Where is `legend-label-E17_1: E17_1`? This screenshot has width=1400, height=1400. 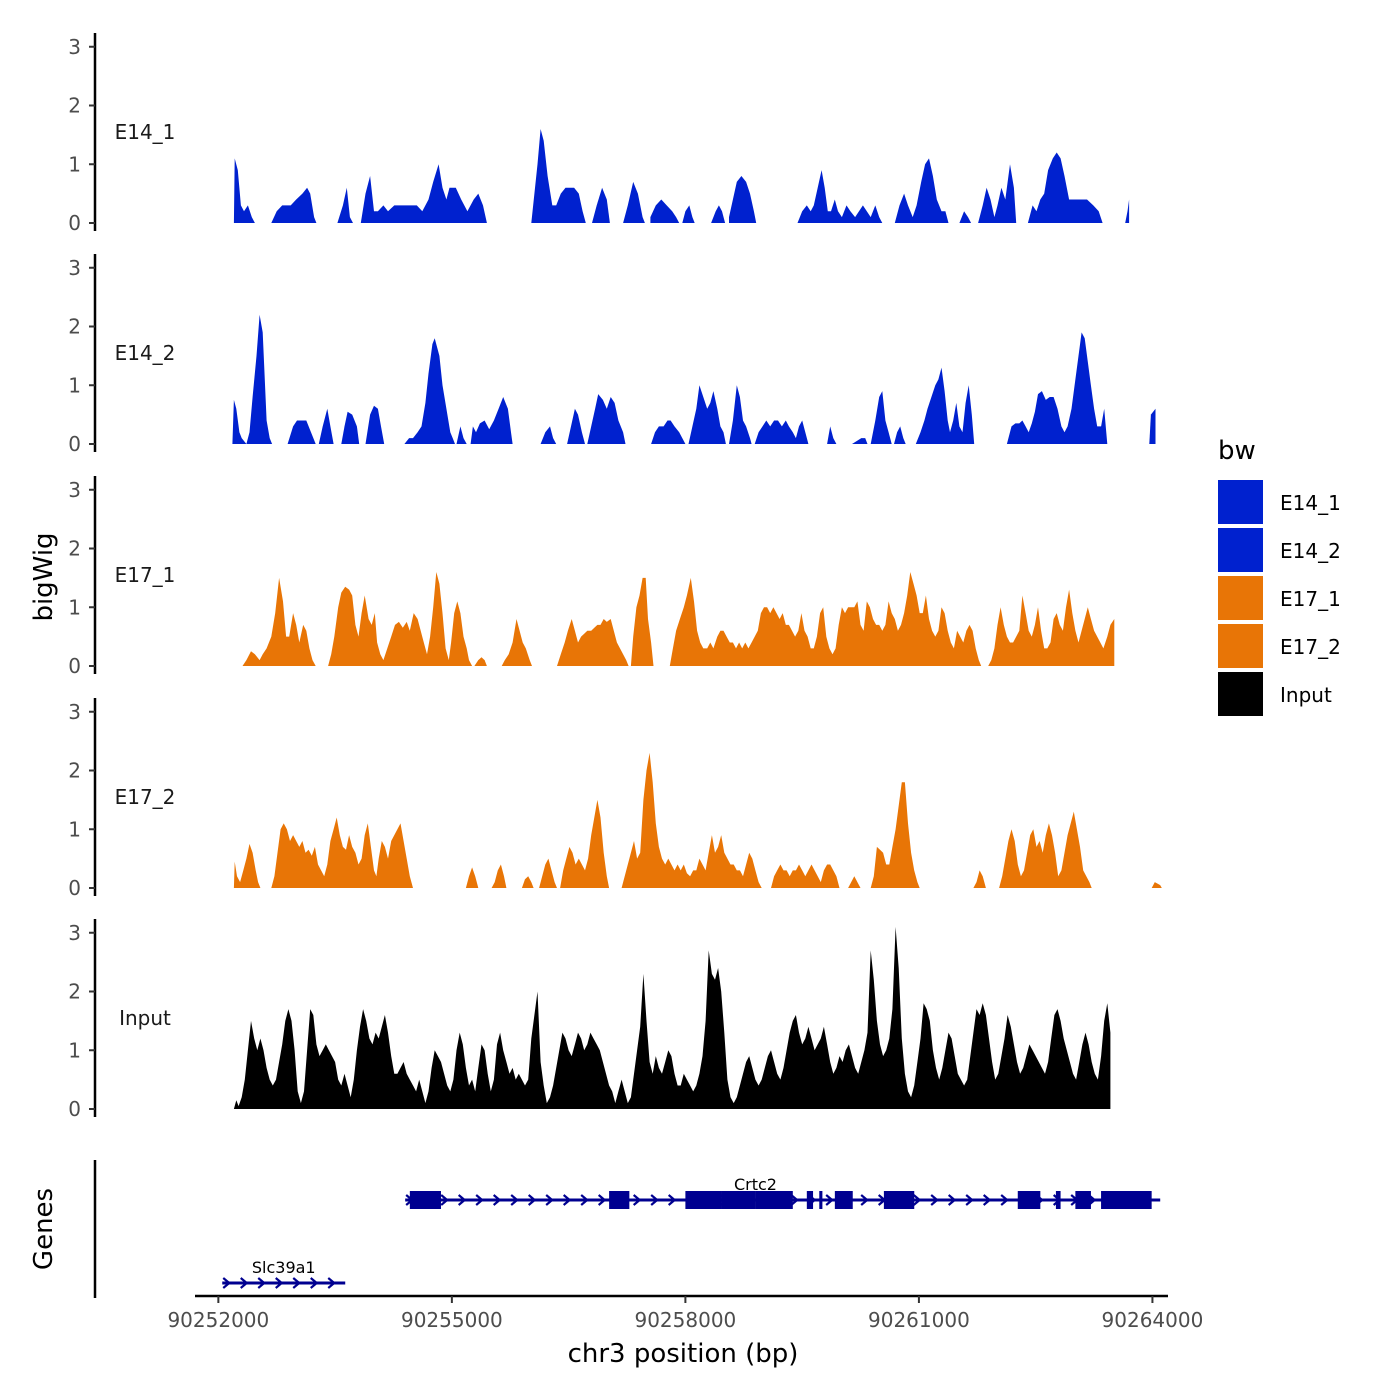 legend-label-E17_1: E17_1 is located at coordinates (1310, 599).